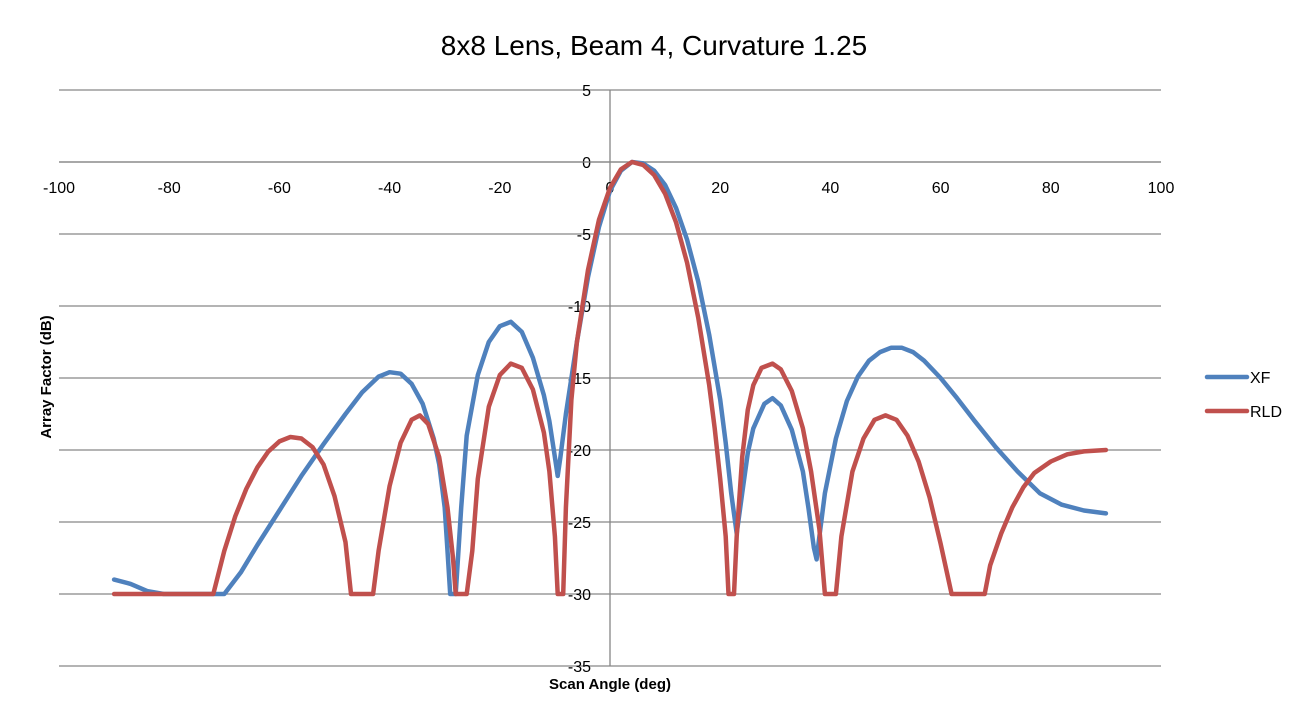 The image size is (1308, 714). What do you see at coordinates (586, 91) in the screenshot?
I see `y-tick-label: 5` at bounding box center [586, 91].